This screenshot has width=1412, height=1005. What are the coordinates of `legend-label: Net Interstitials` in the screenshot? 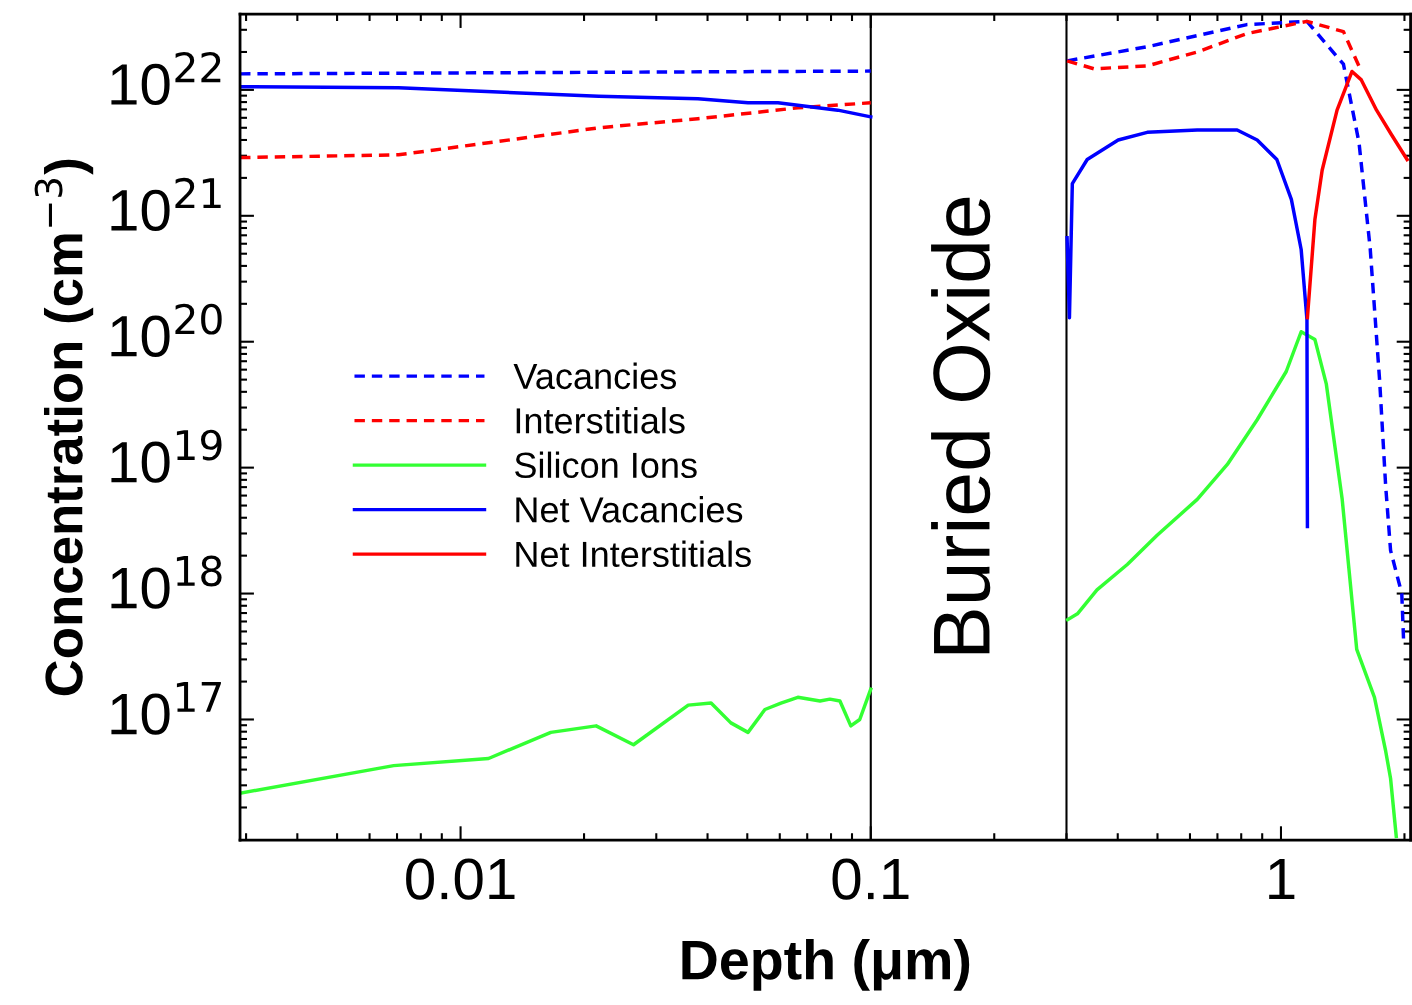 It's located at (633, 554).